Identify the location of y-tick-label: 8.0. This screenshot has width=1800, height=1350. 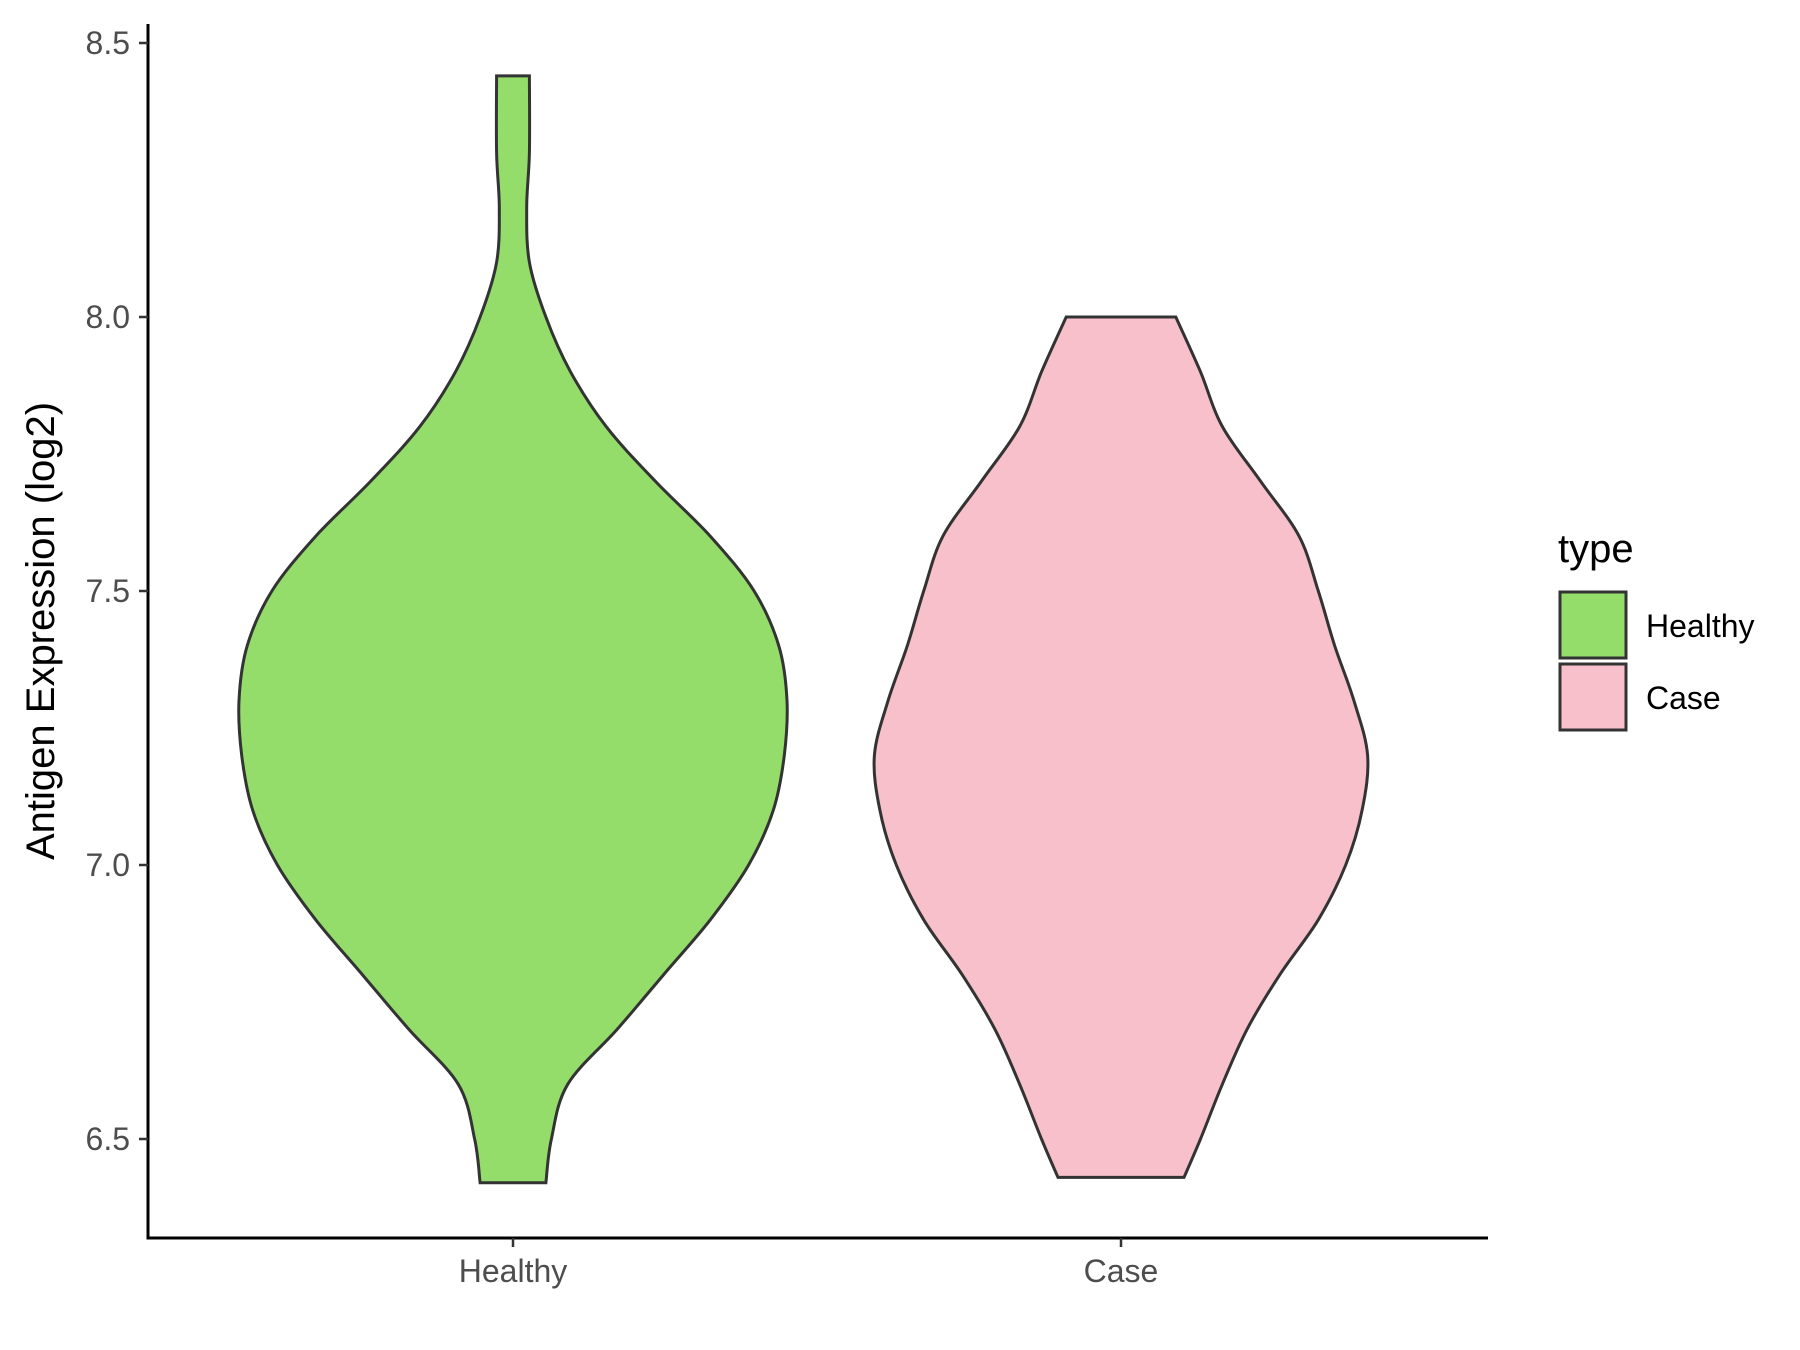
(108, 317).